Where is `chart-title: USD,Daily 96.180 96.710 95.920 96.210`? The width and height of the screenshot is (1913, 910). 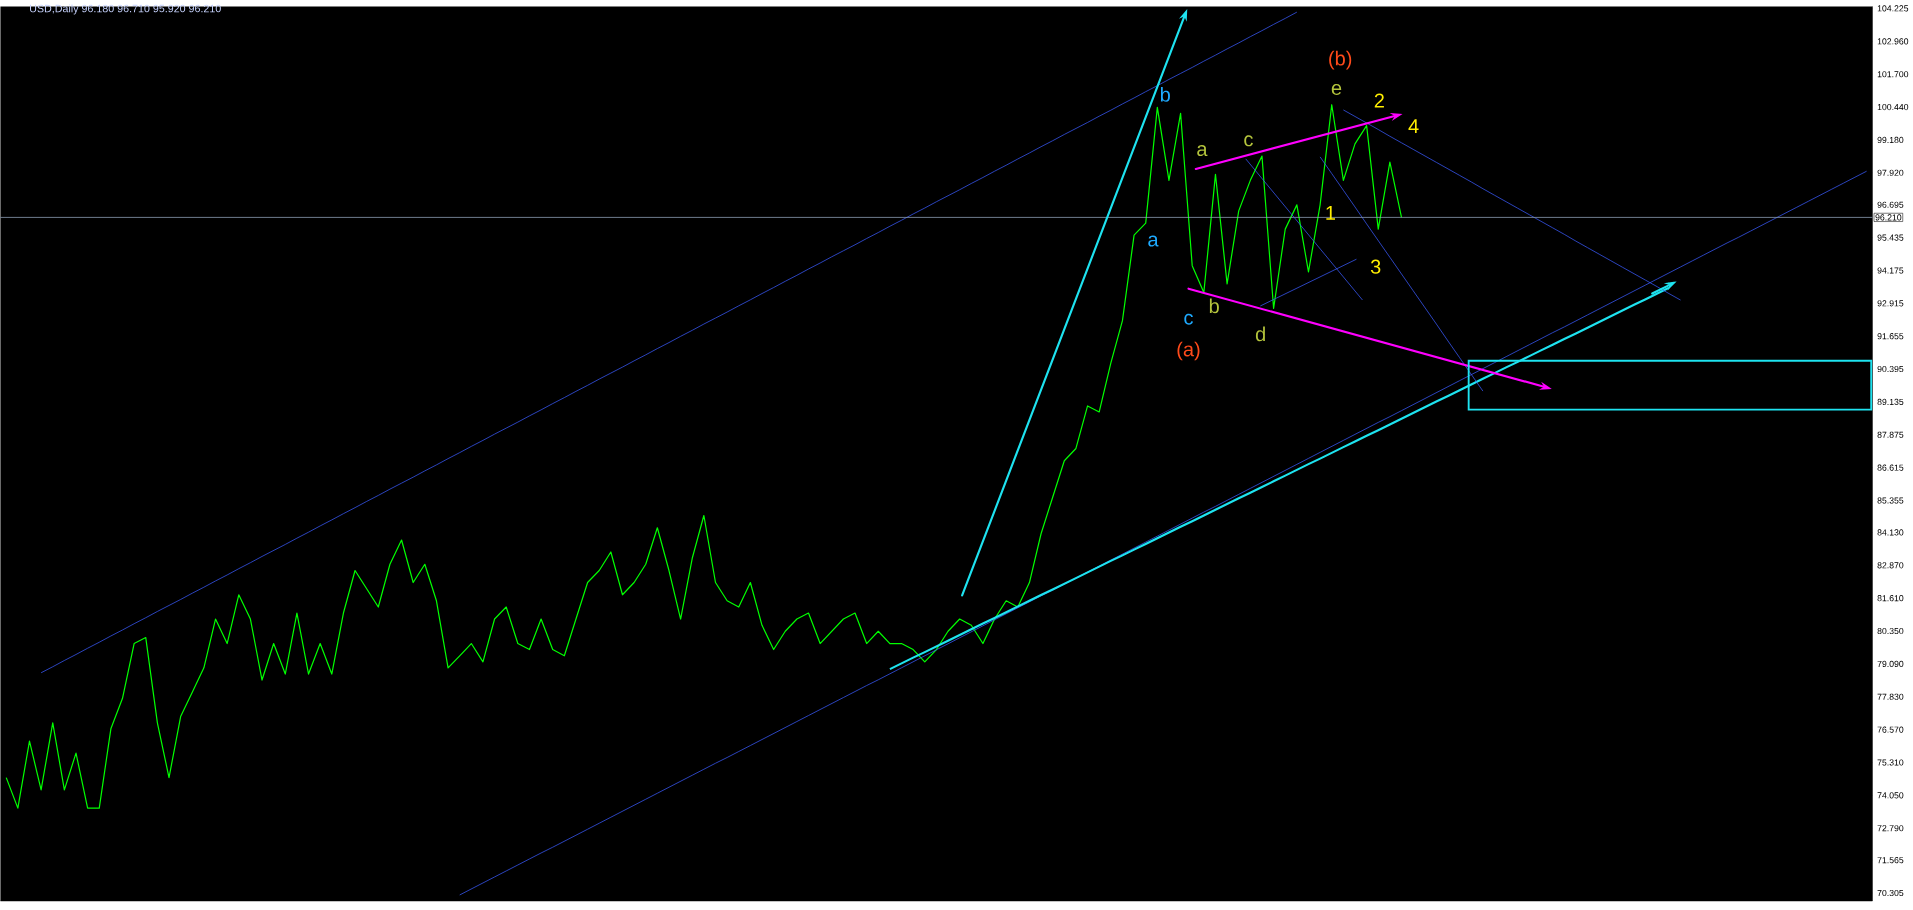 chart-title: USD,Daily 96.180 96.710 95.920 96.210 is located at coordinates (125, 9).